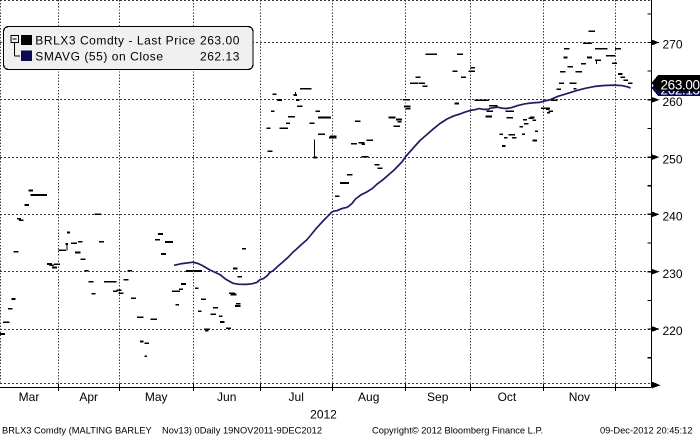 This screenshot has height=442, width=700. I want to click on svg-text: Aug, so click(368, 397).